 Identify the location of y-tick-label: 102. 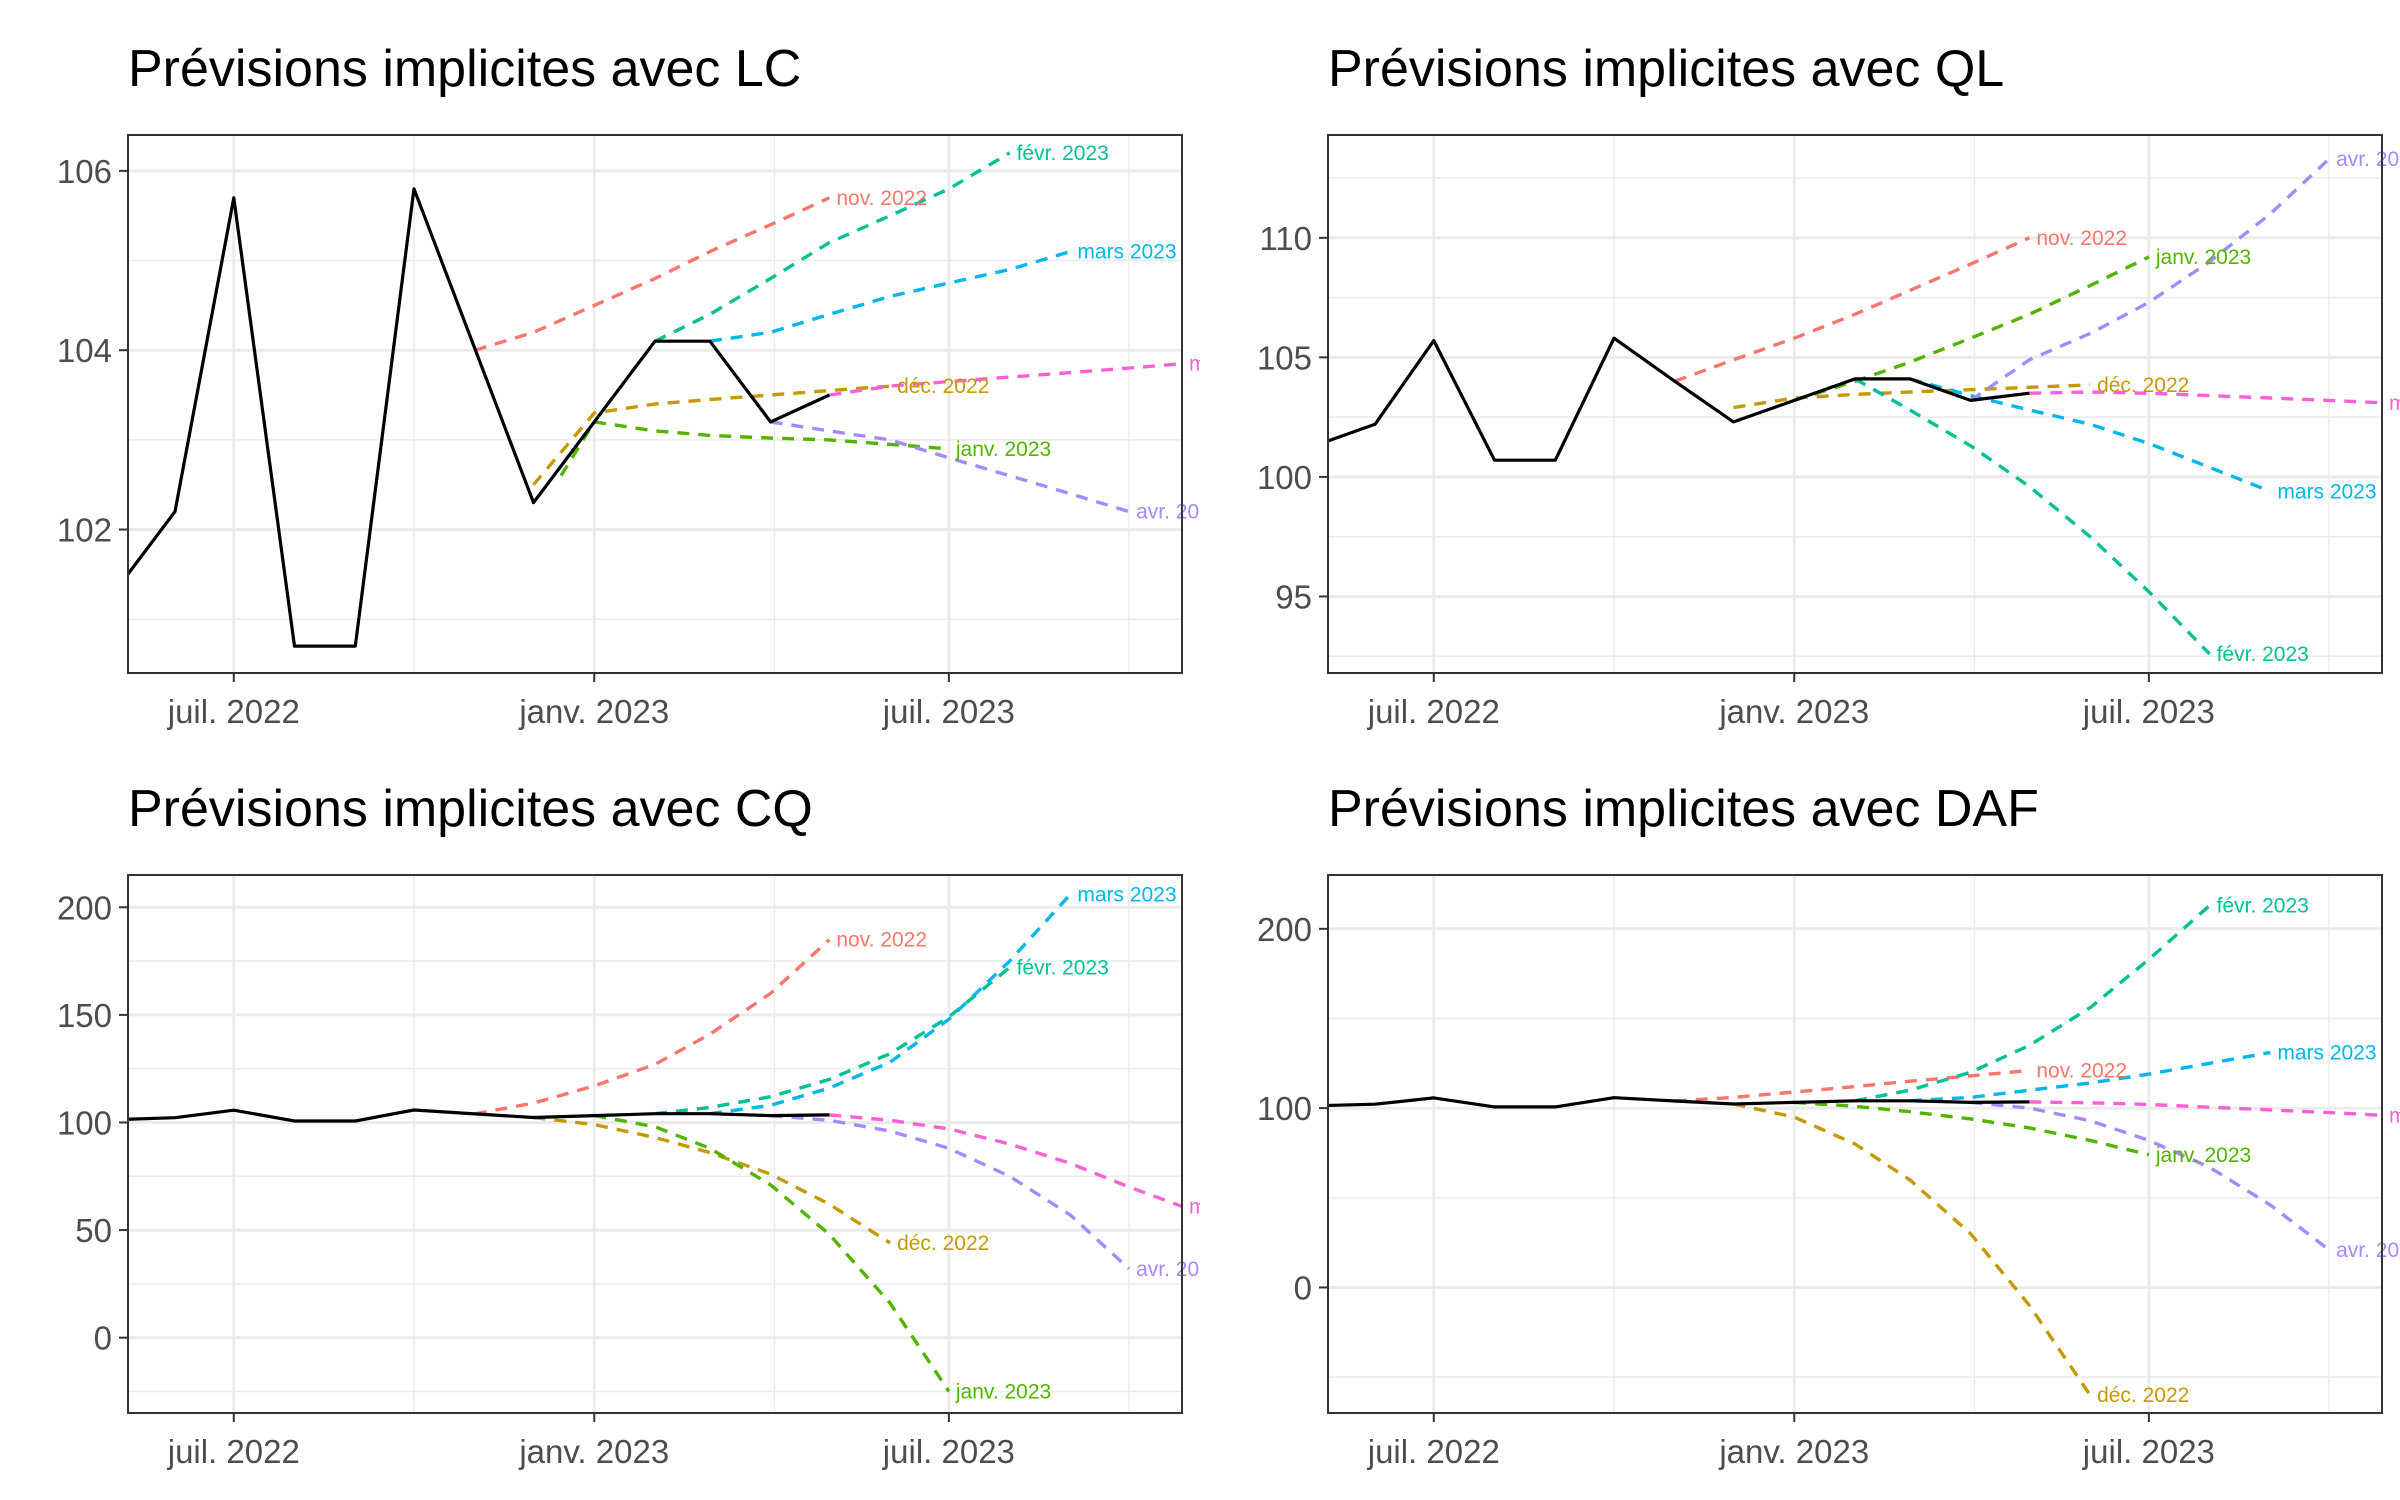
(84, 530).